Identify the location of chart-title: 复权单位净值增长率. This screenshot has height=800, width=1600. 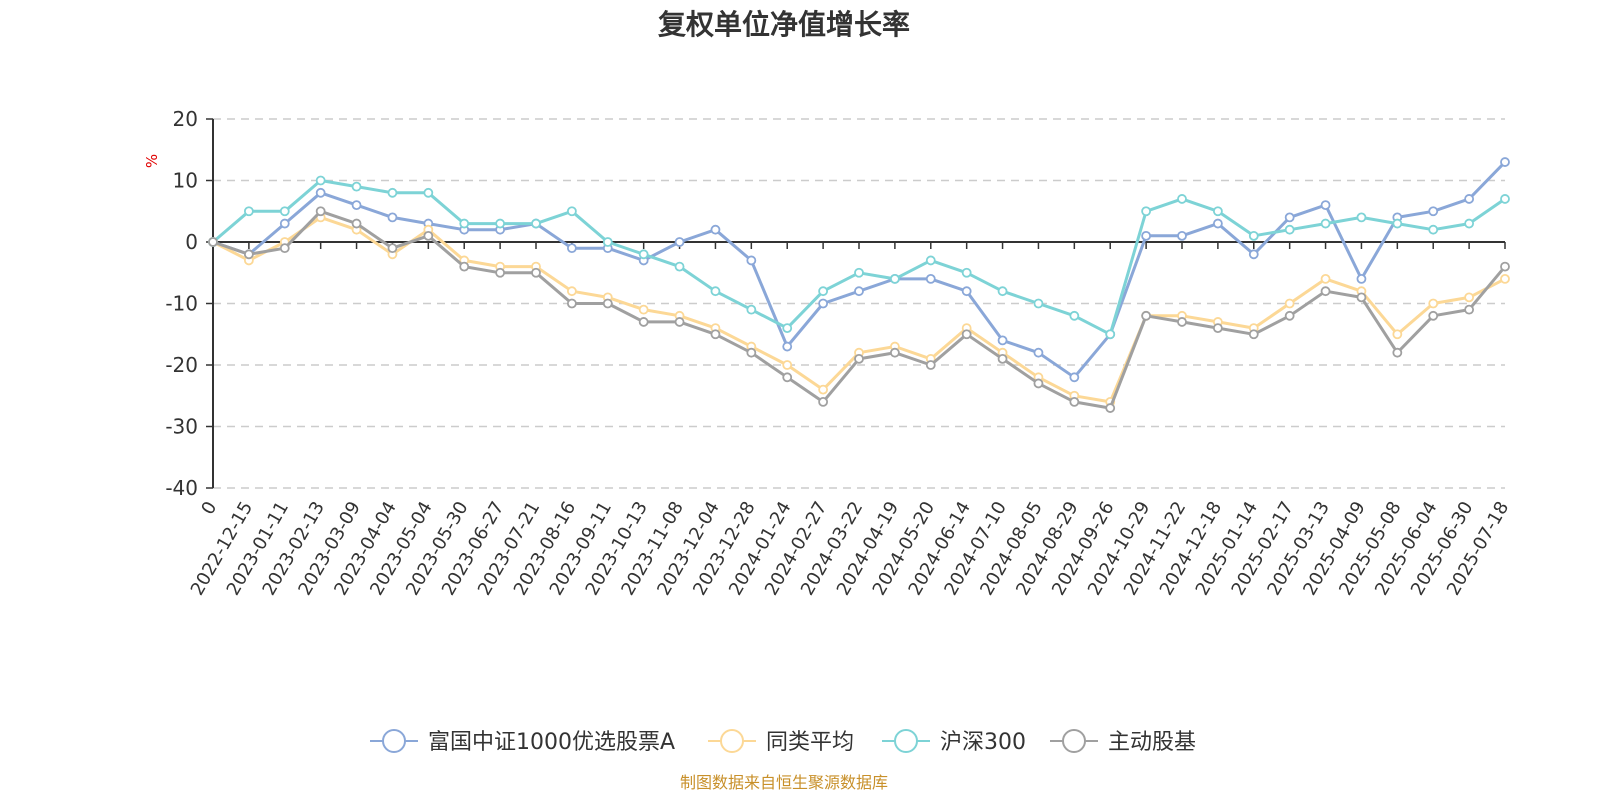
(784, 24).